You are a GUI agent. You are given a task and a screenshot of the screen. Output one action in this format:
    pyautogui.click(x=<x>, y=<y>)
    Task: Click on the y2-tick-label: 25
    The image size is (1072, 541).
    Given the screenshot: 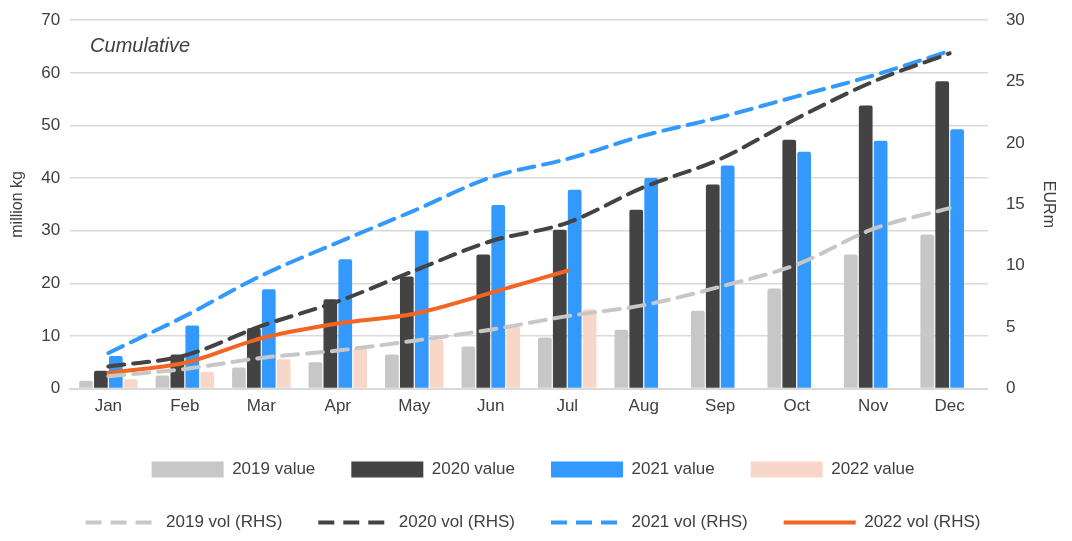 What is the action you would take?
    pyautogui.click(x=1015, y=81)
    